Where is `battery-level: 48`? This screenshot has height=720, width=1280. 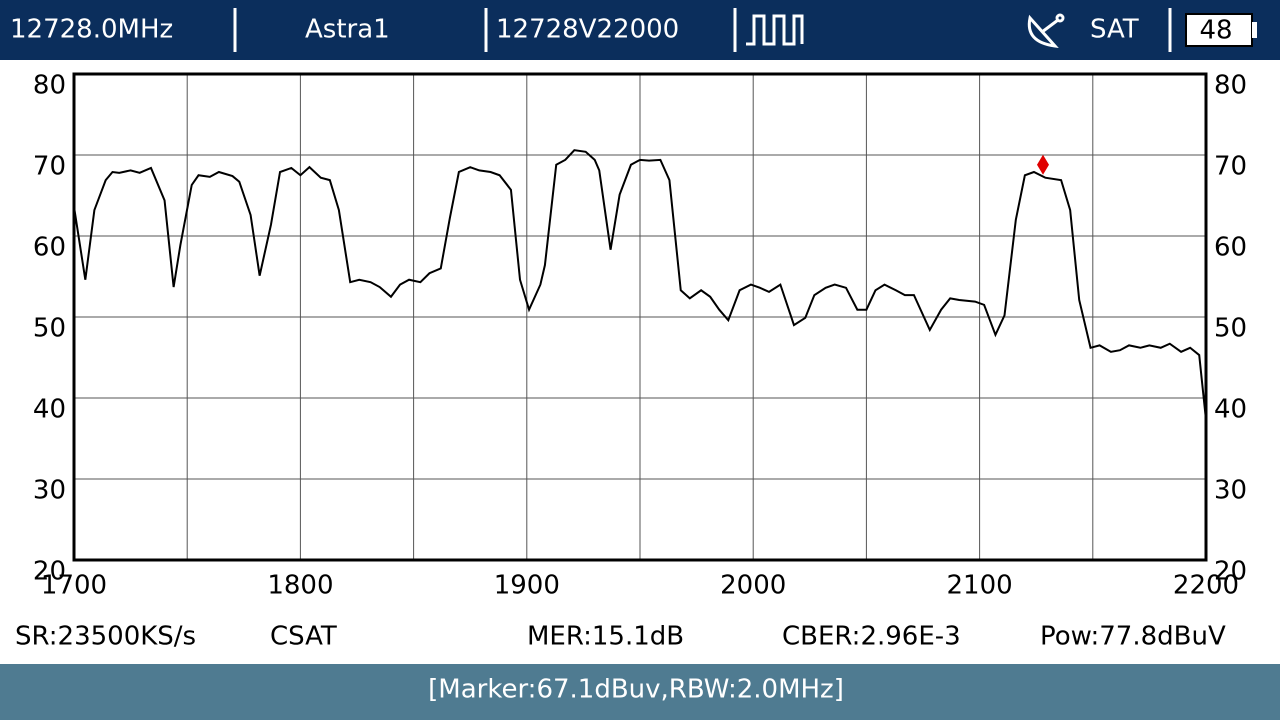
battery-level: 48 is located at coordinates (1215, 31).